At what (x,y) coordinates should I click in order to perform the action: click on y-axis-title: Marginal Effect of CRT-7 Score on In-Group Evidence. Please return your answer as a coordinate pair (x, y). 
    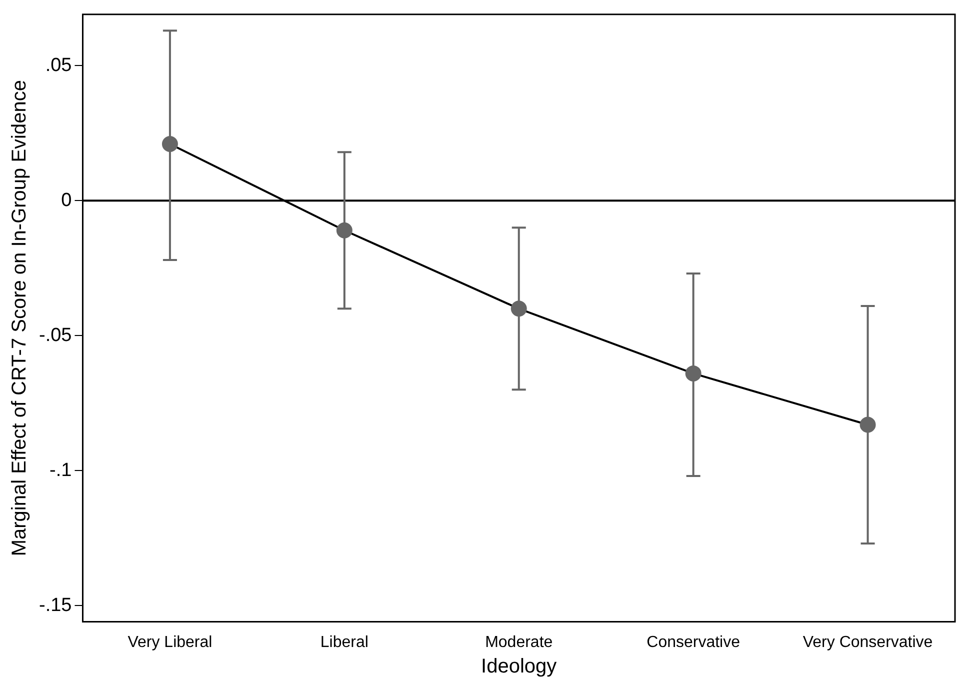
    Looking at the image, I should click on (19, 318).